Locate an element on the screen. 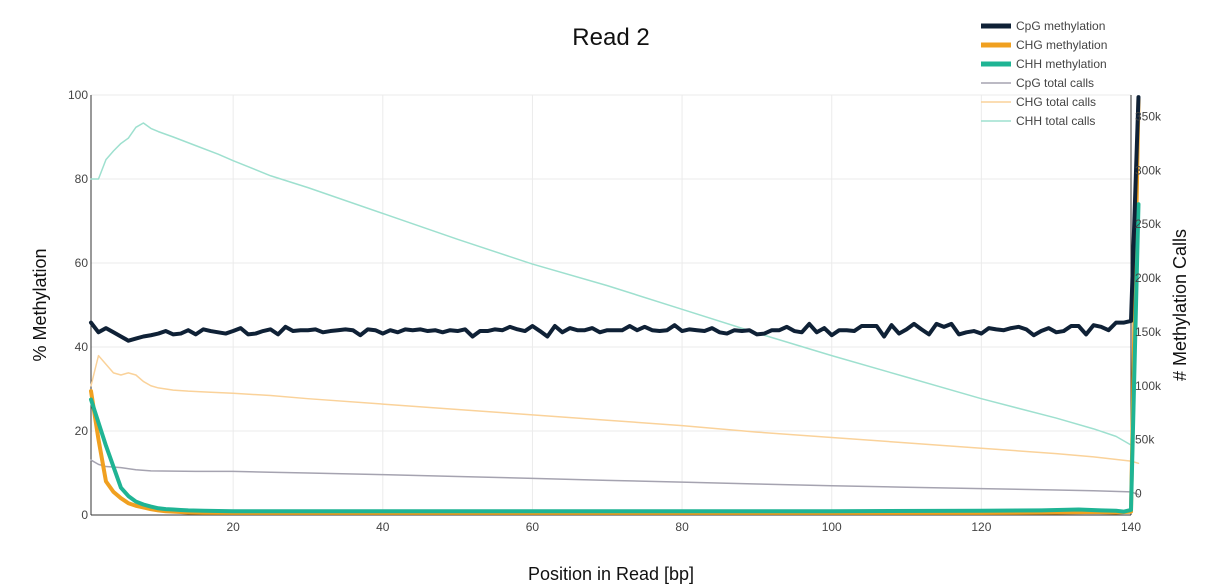 The width and height of the screenshot is (1221, 588). legend-label-chh-methylation: CHH methylation is located at coordinates (1061, 64).